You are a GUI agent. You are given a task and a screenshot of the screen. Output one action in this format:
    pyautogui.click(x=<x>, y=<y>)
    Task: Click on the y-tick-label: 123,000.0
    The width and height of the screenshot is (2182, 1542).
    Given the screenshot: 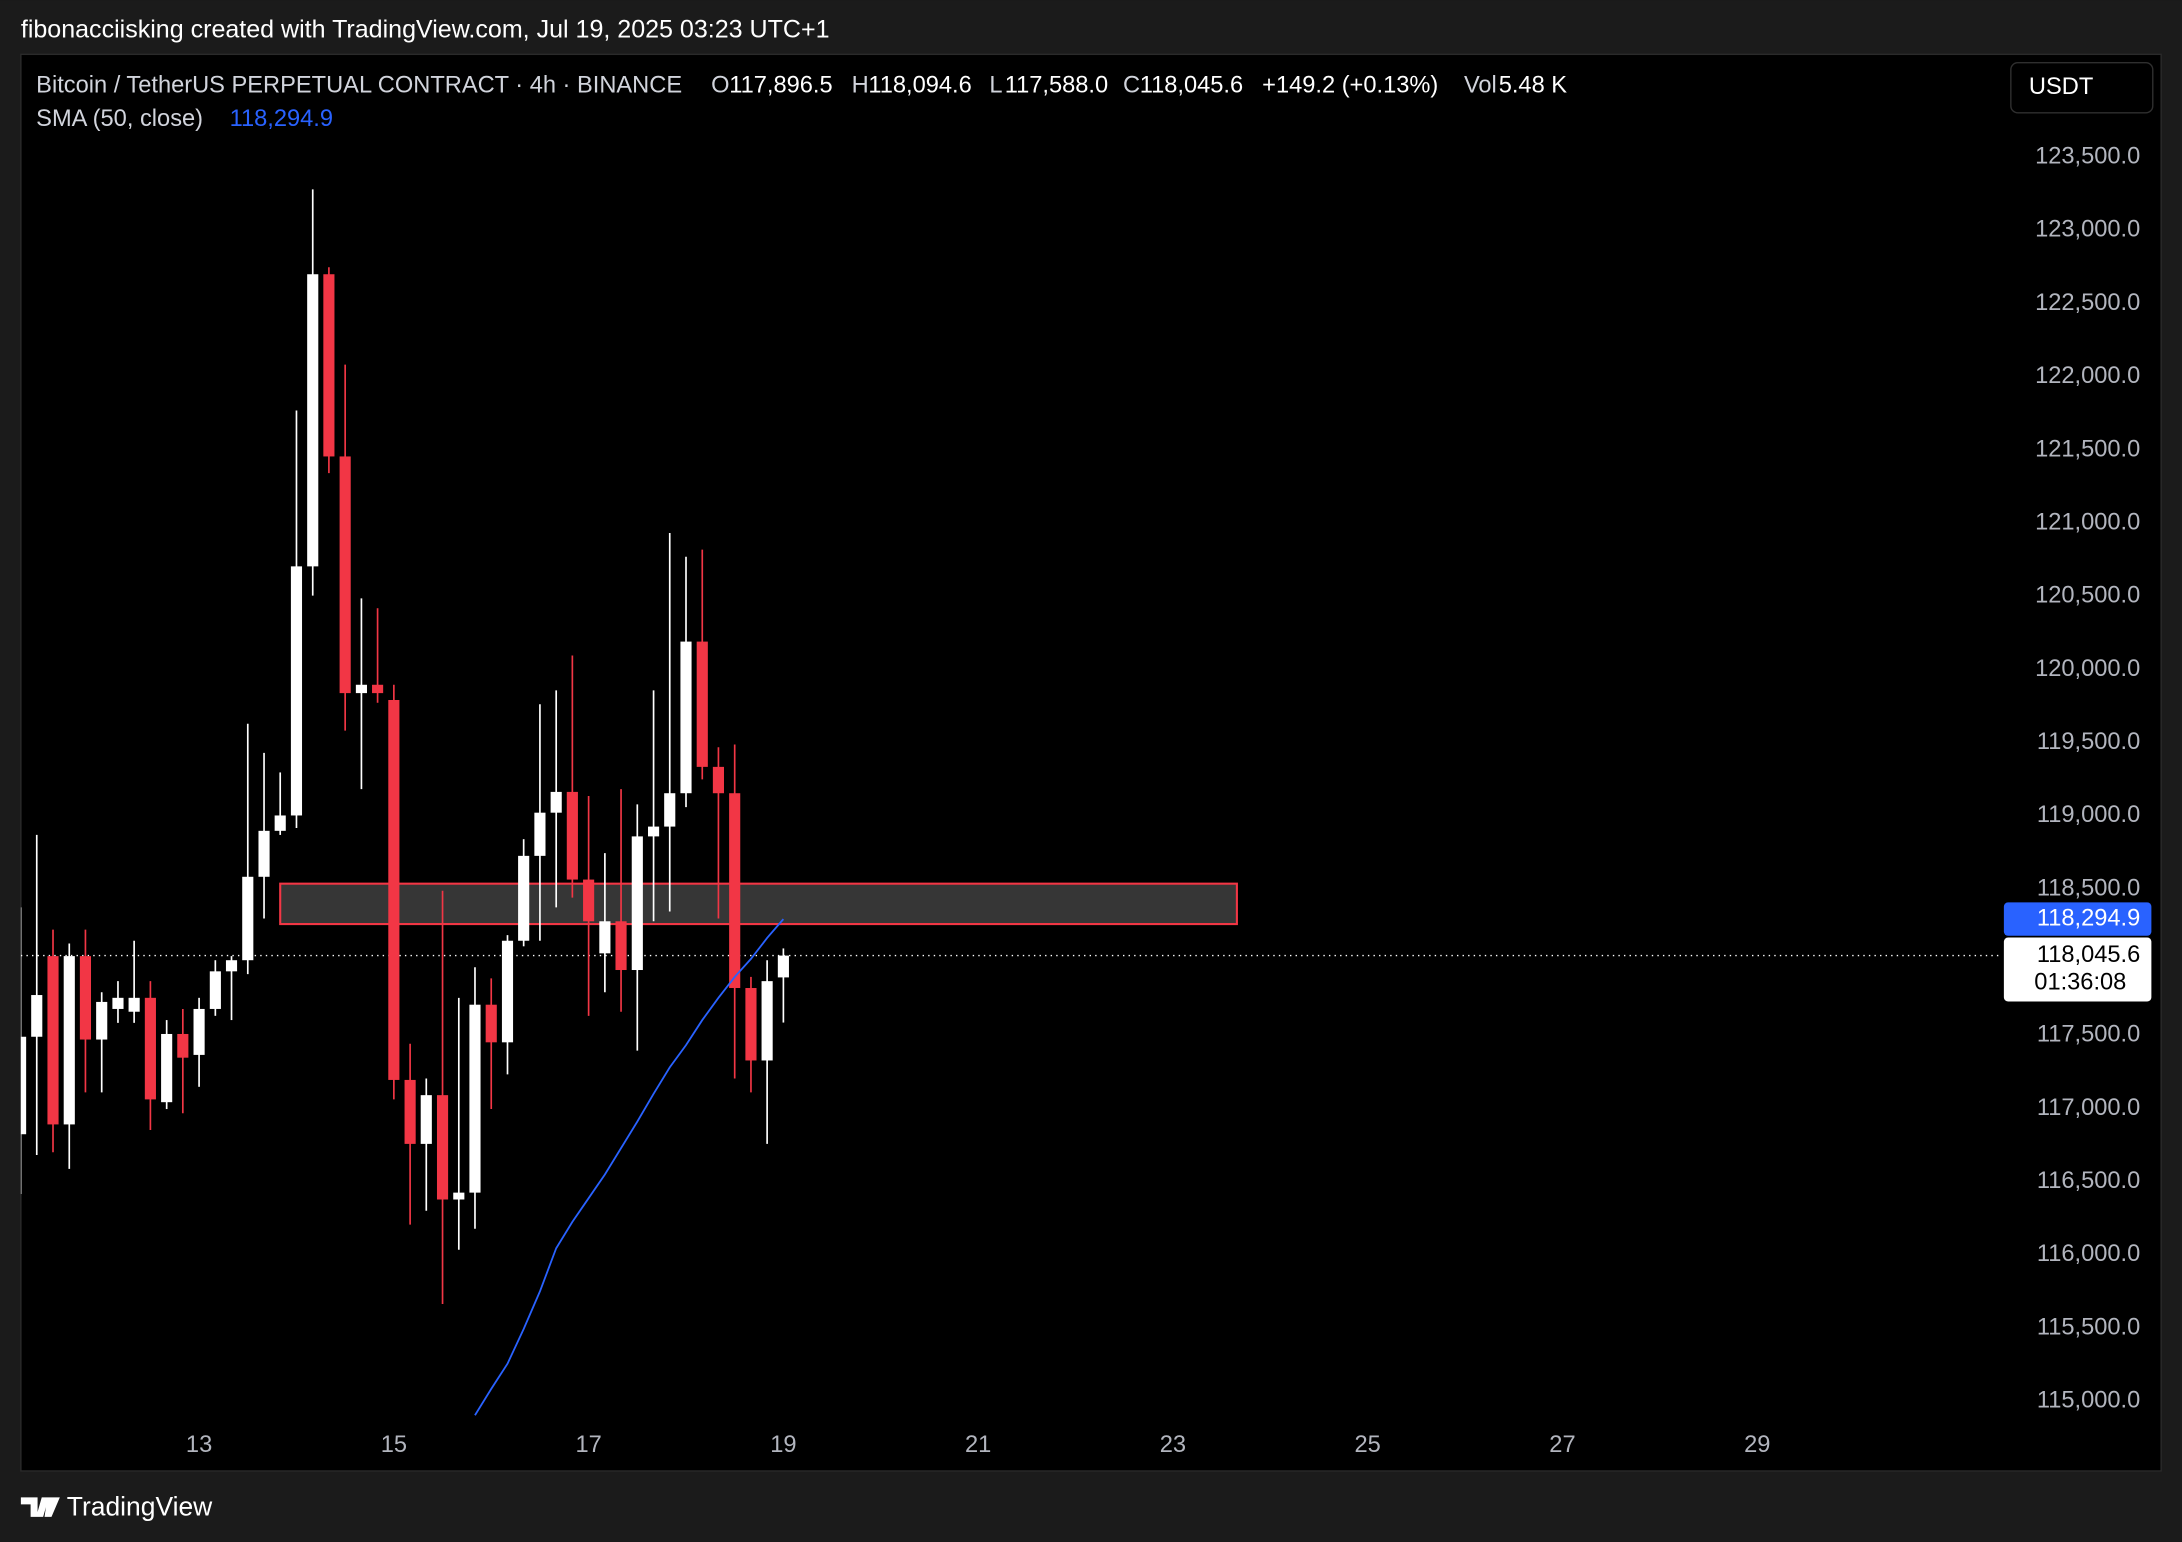 What is the action you would take?
    pyautogui.click(x=2087, y=230)
    